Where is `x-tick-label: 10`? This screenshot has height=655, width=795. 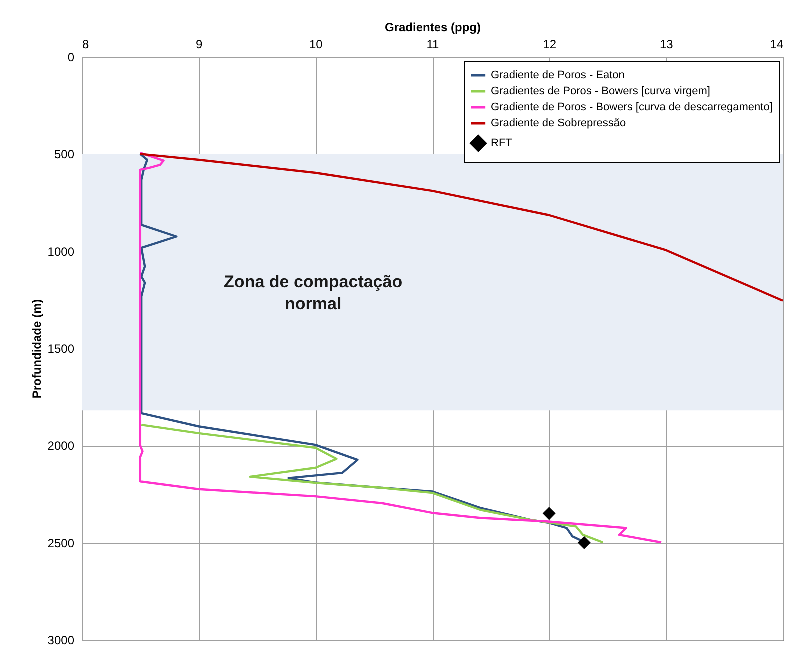
x-tick-label: 10 is located at coordinates (316, 45).